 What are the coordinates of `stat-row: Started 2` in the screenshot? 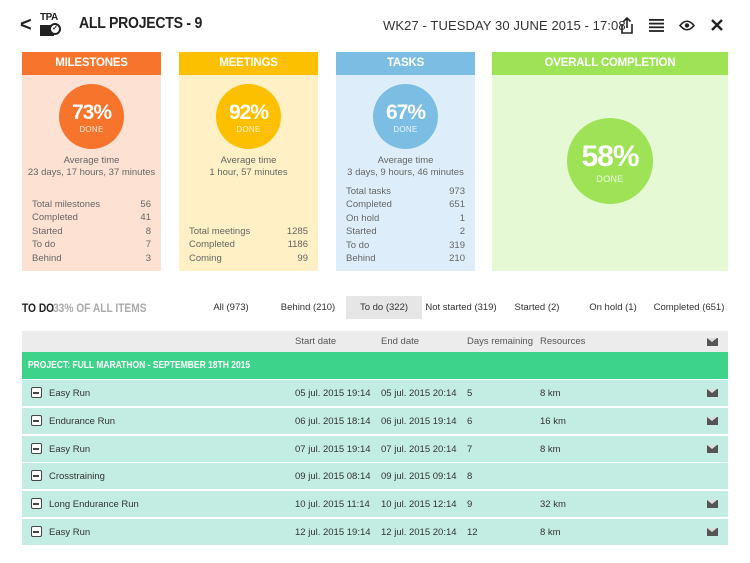 It's located at (405, 231).